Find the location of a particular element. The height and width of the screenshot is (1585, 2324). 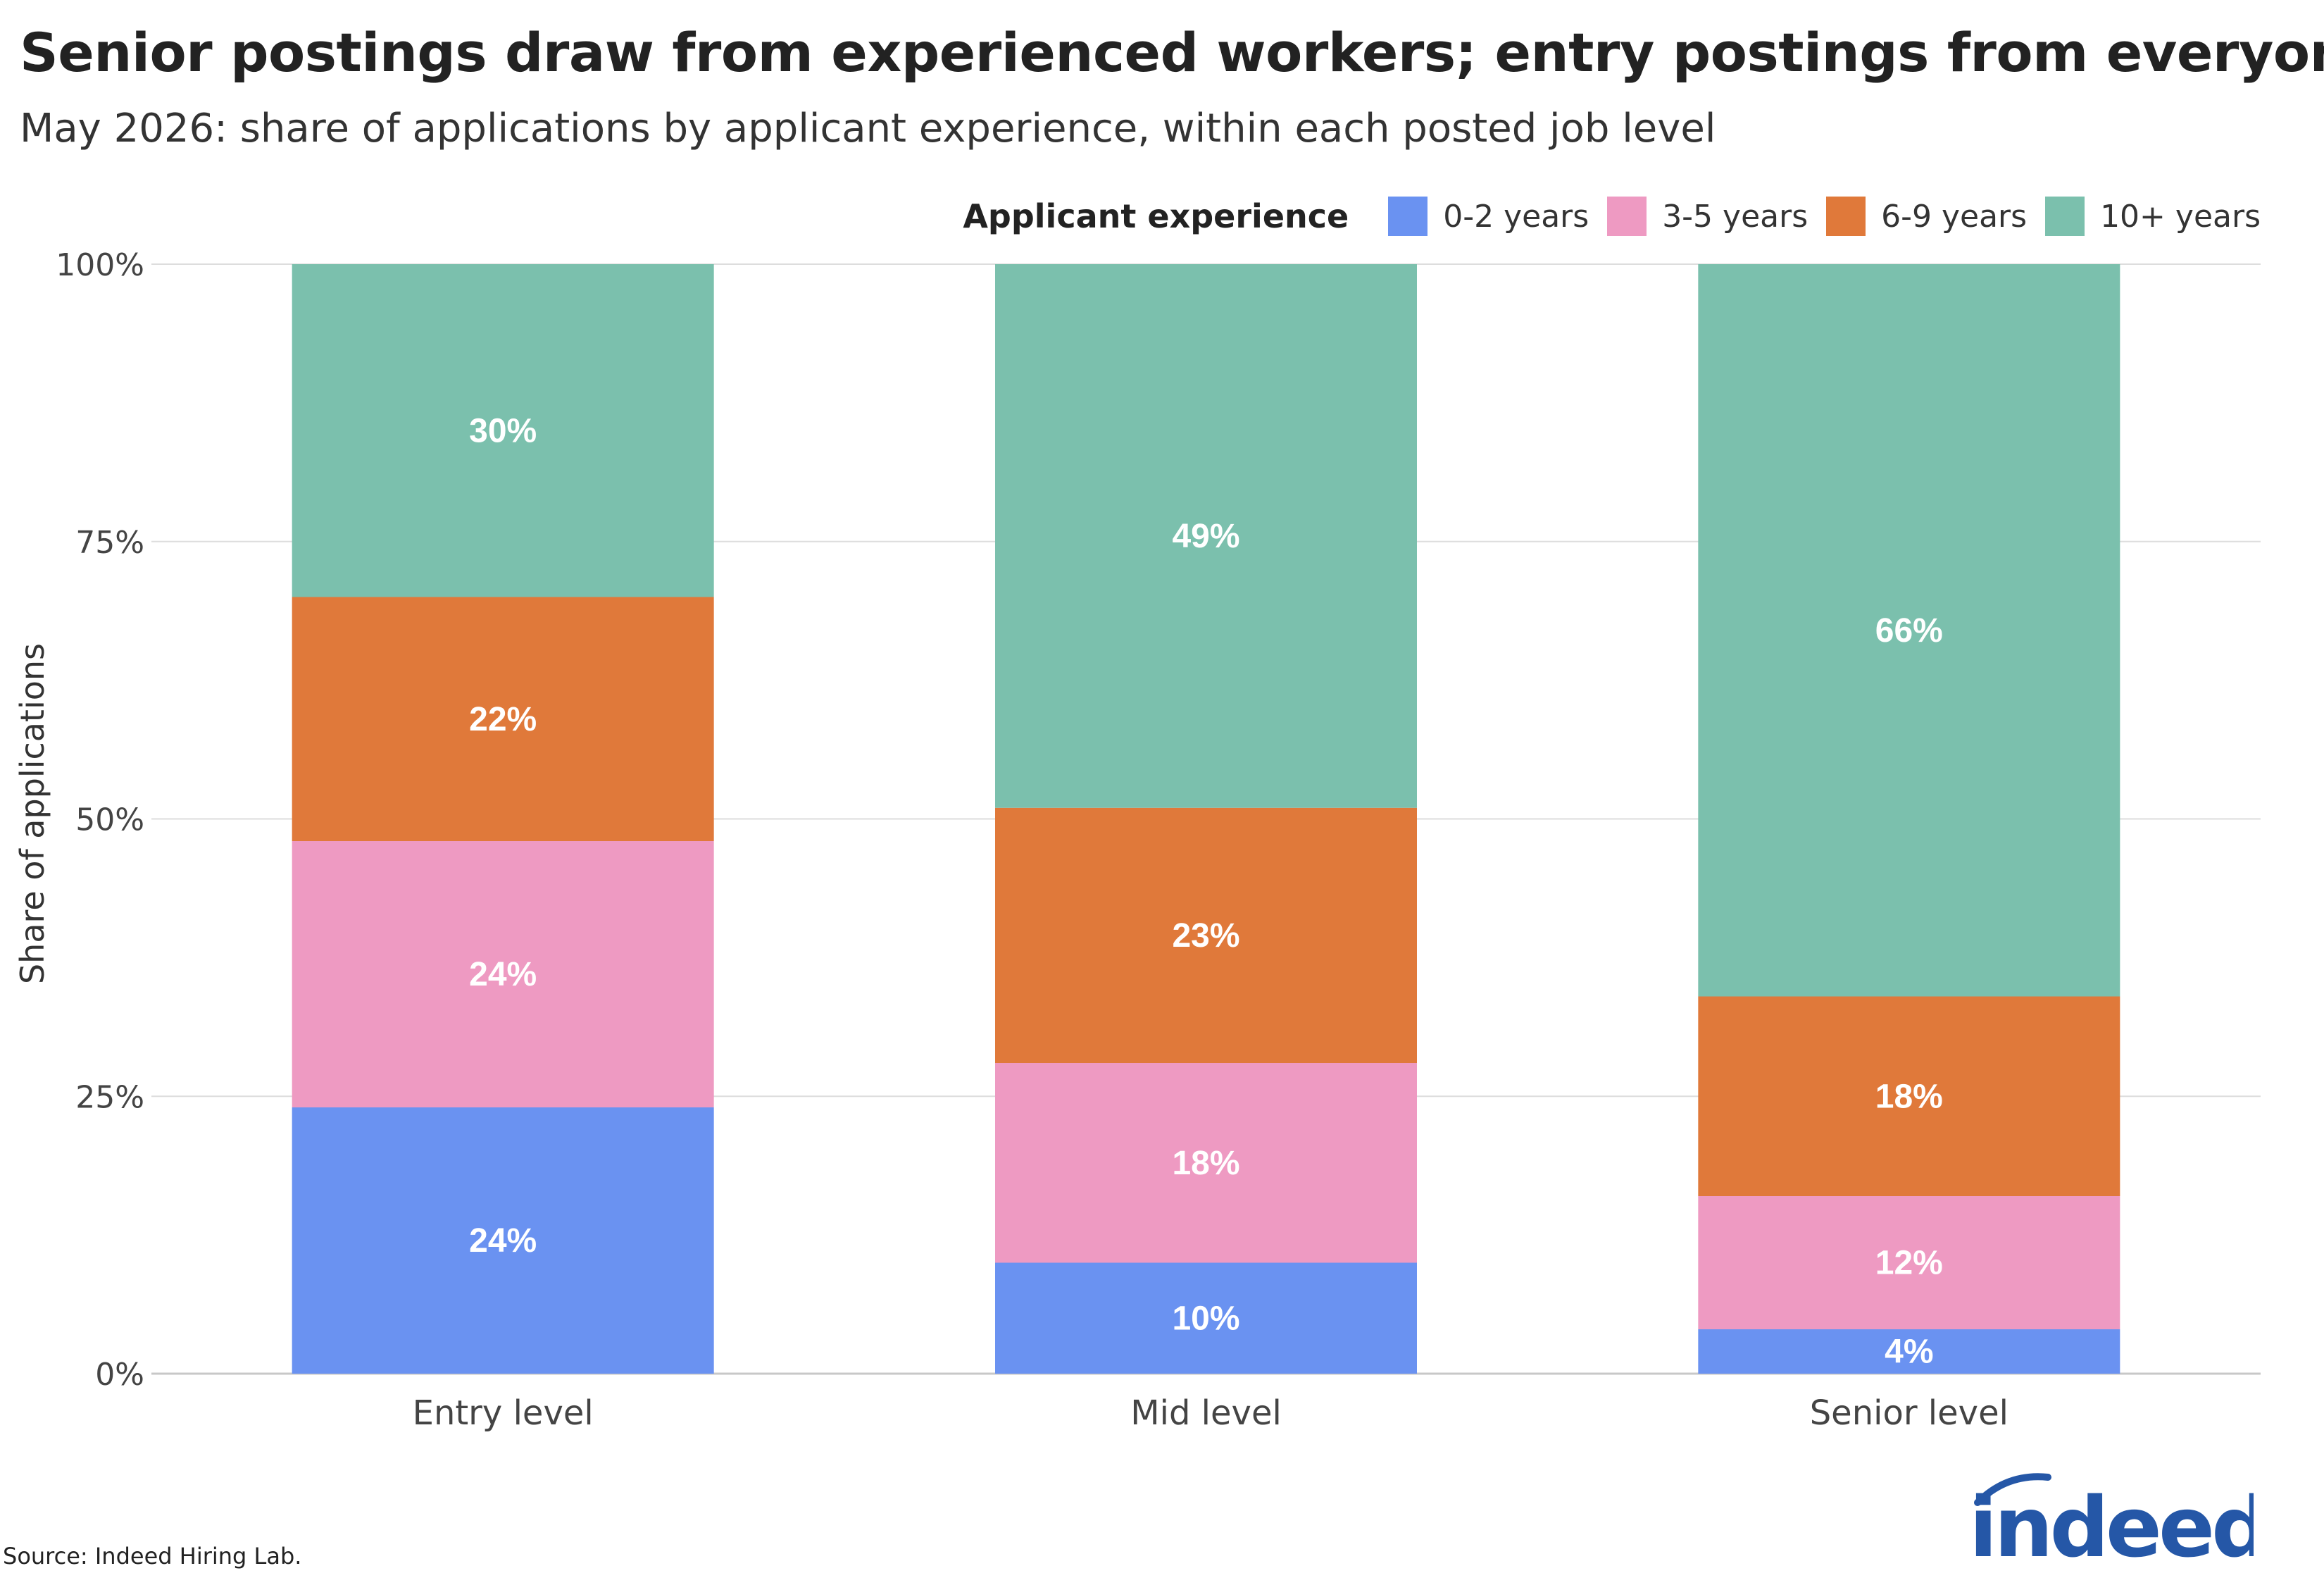

x-tick-label: Mid level is located at coordinates (1206, 1413).